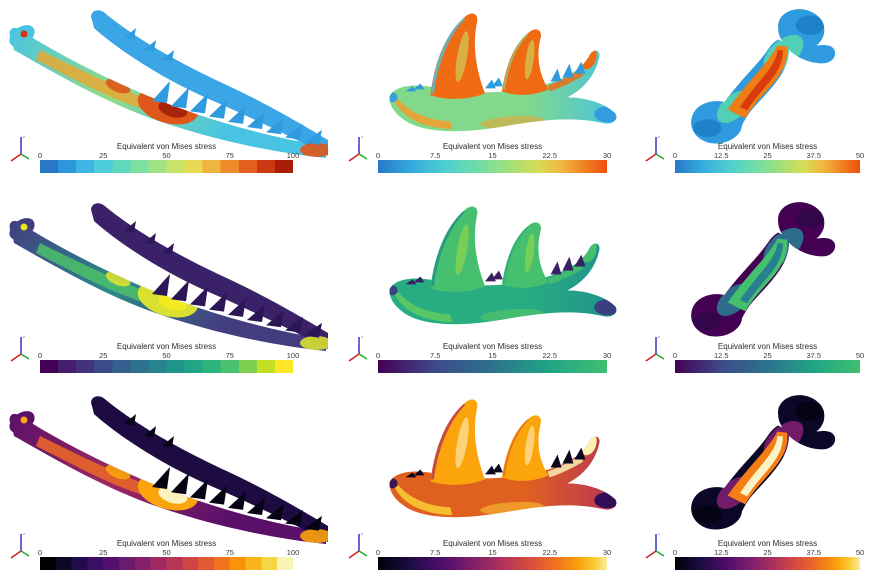 The image size is (870, 579). I want to click on colorbar-tick: 15, so click(492, 155).